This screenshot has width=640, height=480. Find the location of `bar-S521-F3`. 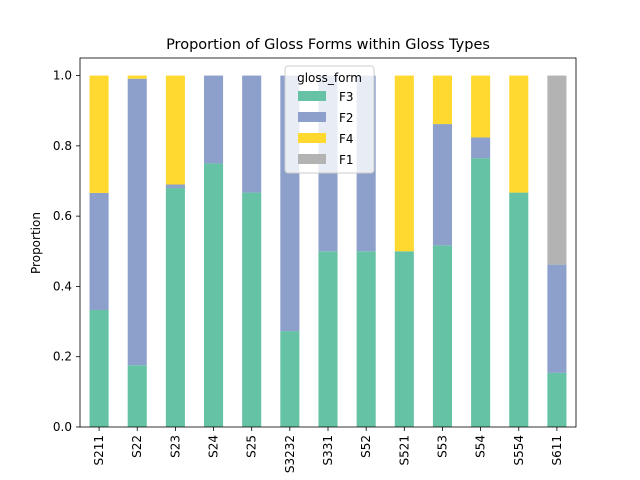

bar-S521-F3 is located at coordinates (404, 339).